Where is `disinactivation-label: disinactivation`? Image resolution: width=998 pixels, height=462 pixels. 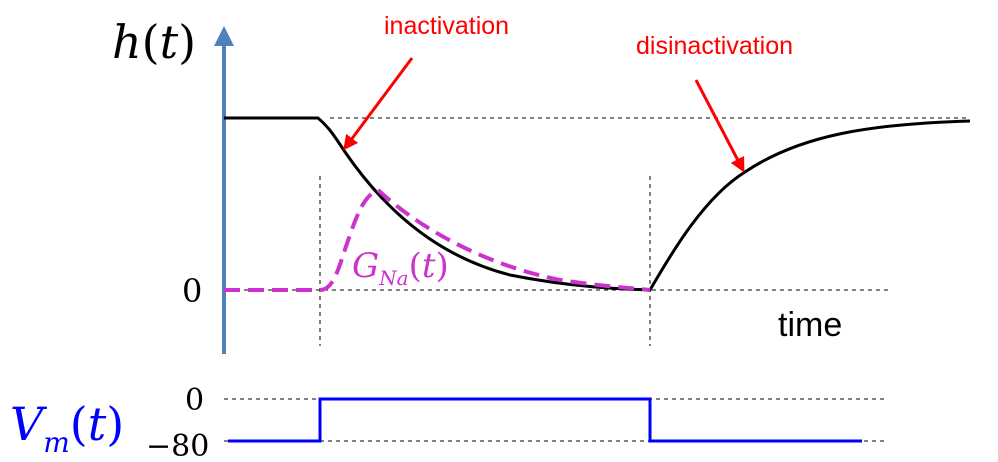 disinactivation-label: disinactivation is located at coordinates (714, 46).